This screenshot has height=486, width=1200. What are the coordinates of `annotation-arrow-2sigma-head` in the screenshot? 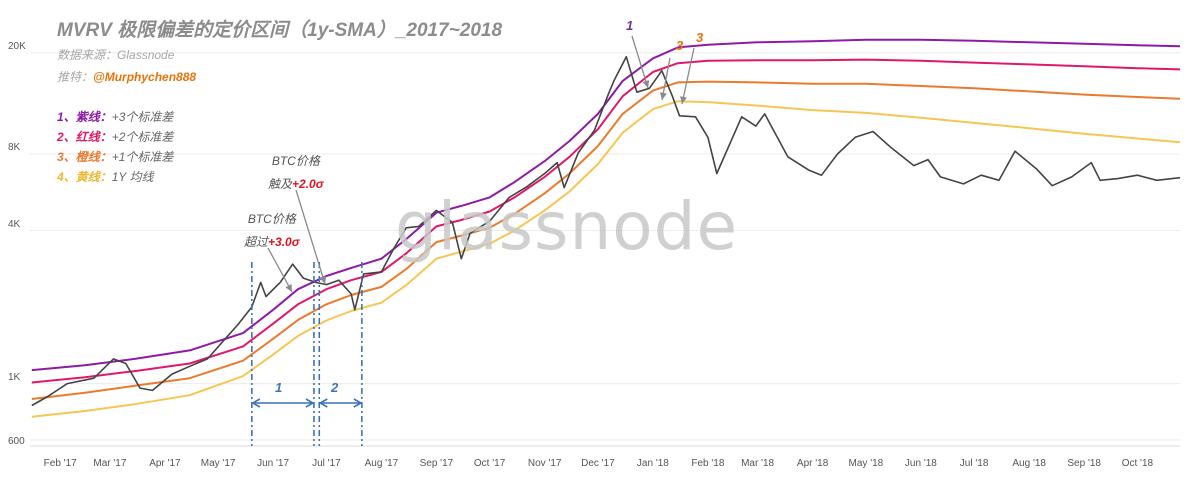 It's located at (323, 280).